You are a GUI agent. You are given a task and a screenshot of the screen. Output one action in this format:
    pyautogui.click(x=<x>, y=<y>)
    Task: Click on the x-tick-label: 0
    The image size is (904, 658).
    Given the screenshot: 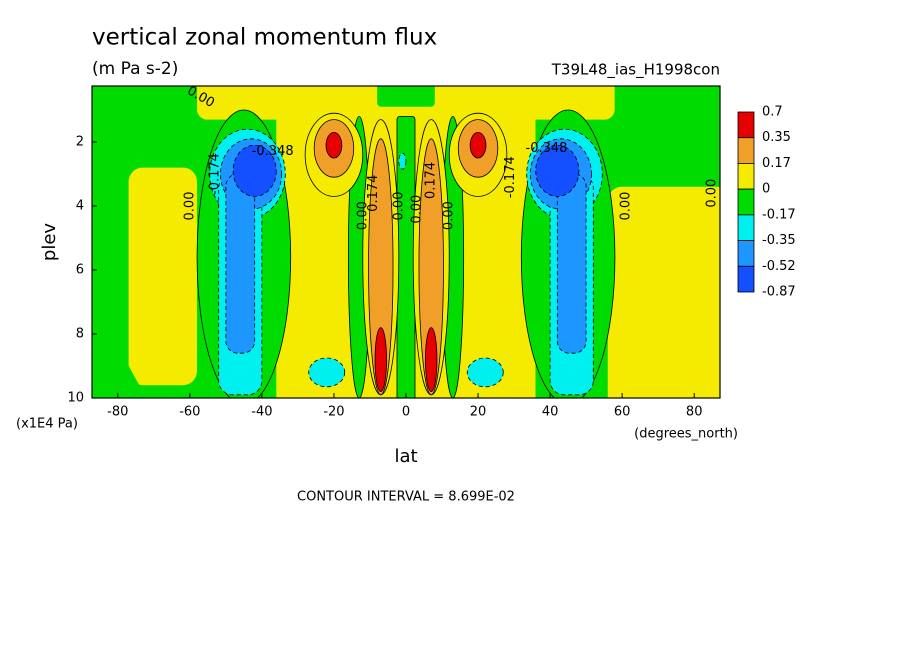 What is the action you would take?
    pyautogui.click(x=406, y=412)
    